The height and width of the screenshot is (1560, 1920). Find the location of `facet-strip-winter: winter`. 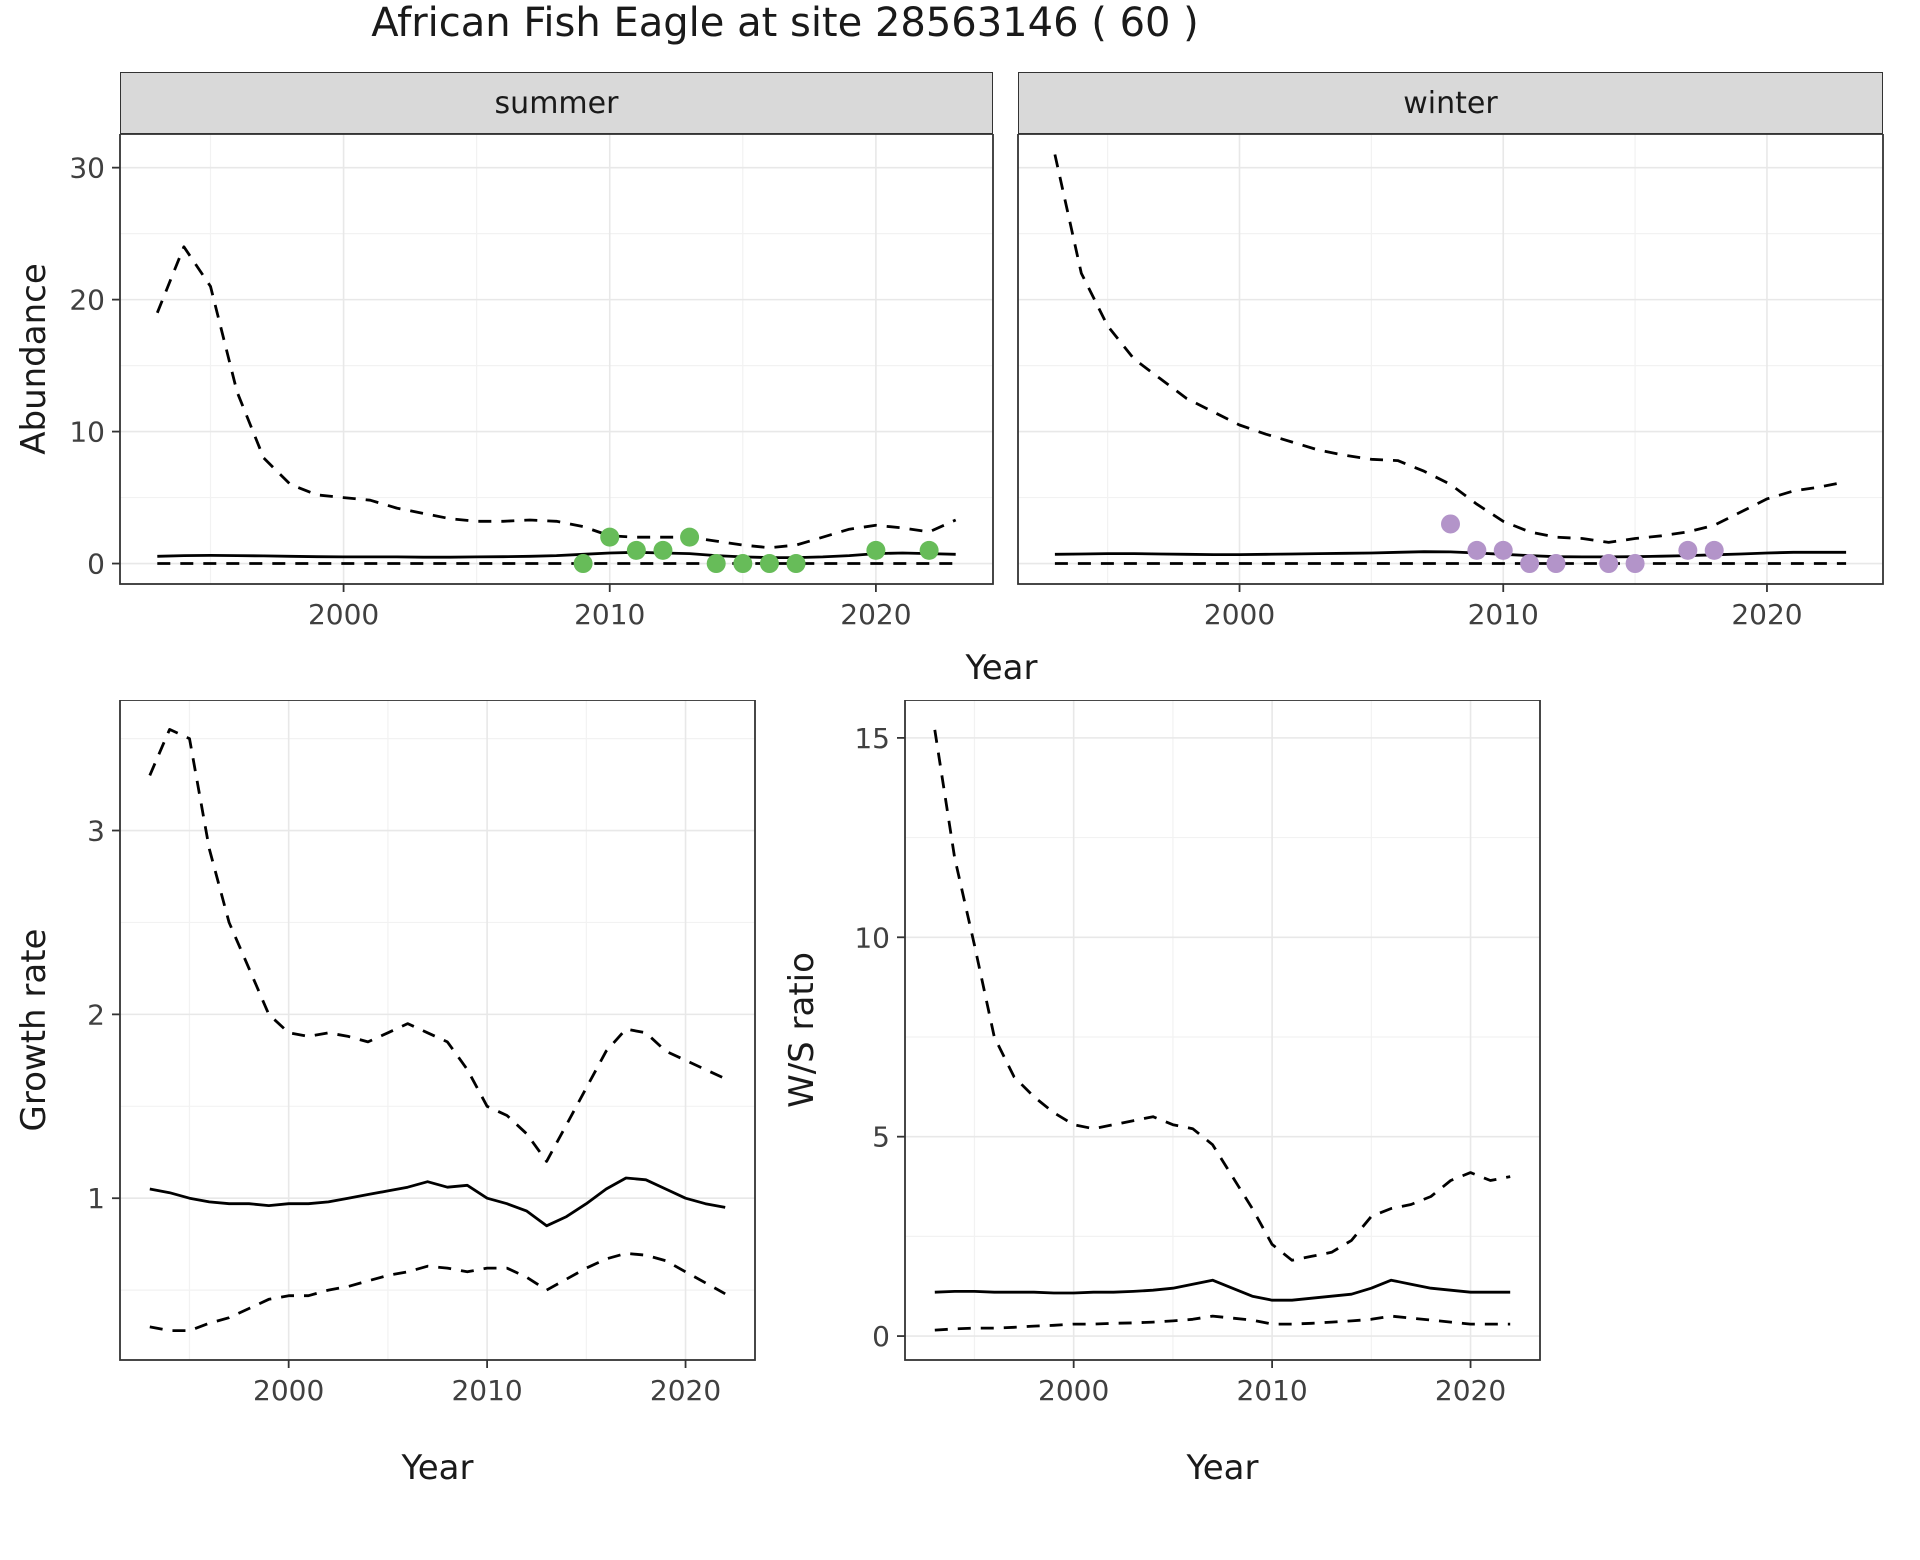

facet-strip-winter: winter is located at coordinates (1450, 103).